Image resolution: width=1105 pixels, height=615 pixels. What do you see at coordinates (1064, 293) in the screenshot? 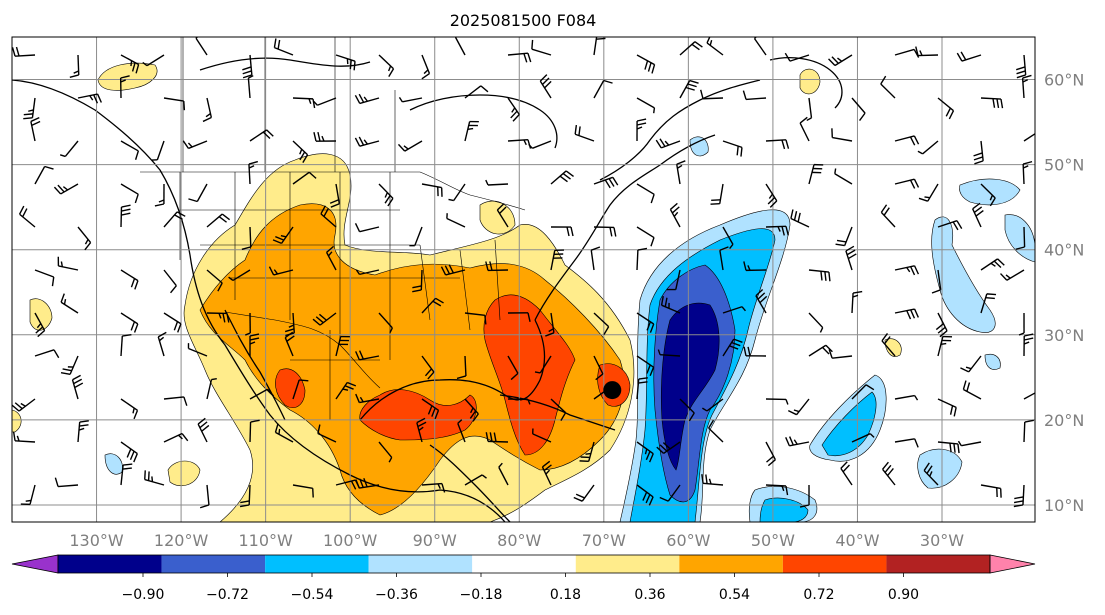
I see `latitude-labels: 10°N 20°N 30°N 40°N 50°N 60°N` at bounding box center [1064, 293].